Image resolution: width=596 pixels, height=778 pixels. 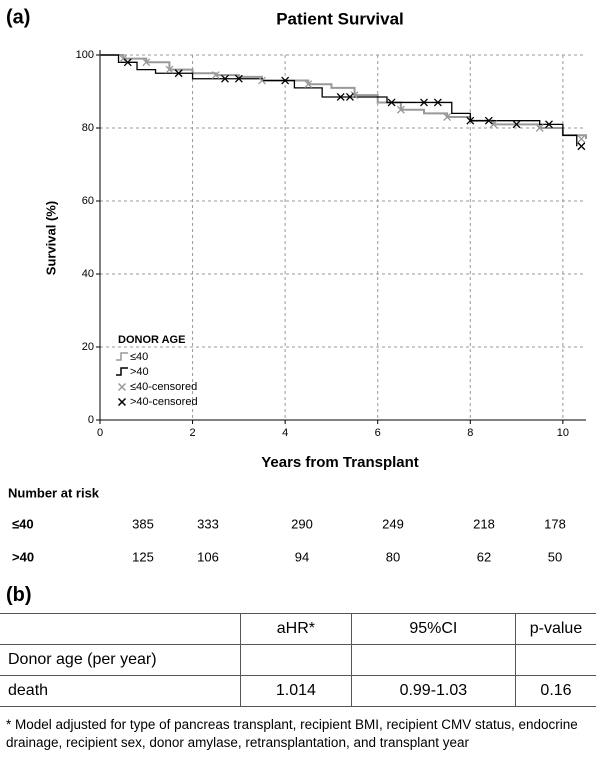 What do you see at coordinates (164, 402) in the screenshot?
I see `legend-label: >40-censored` at bounding box center [164, 402].